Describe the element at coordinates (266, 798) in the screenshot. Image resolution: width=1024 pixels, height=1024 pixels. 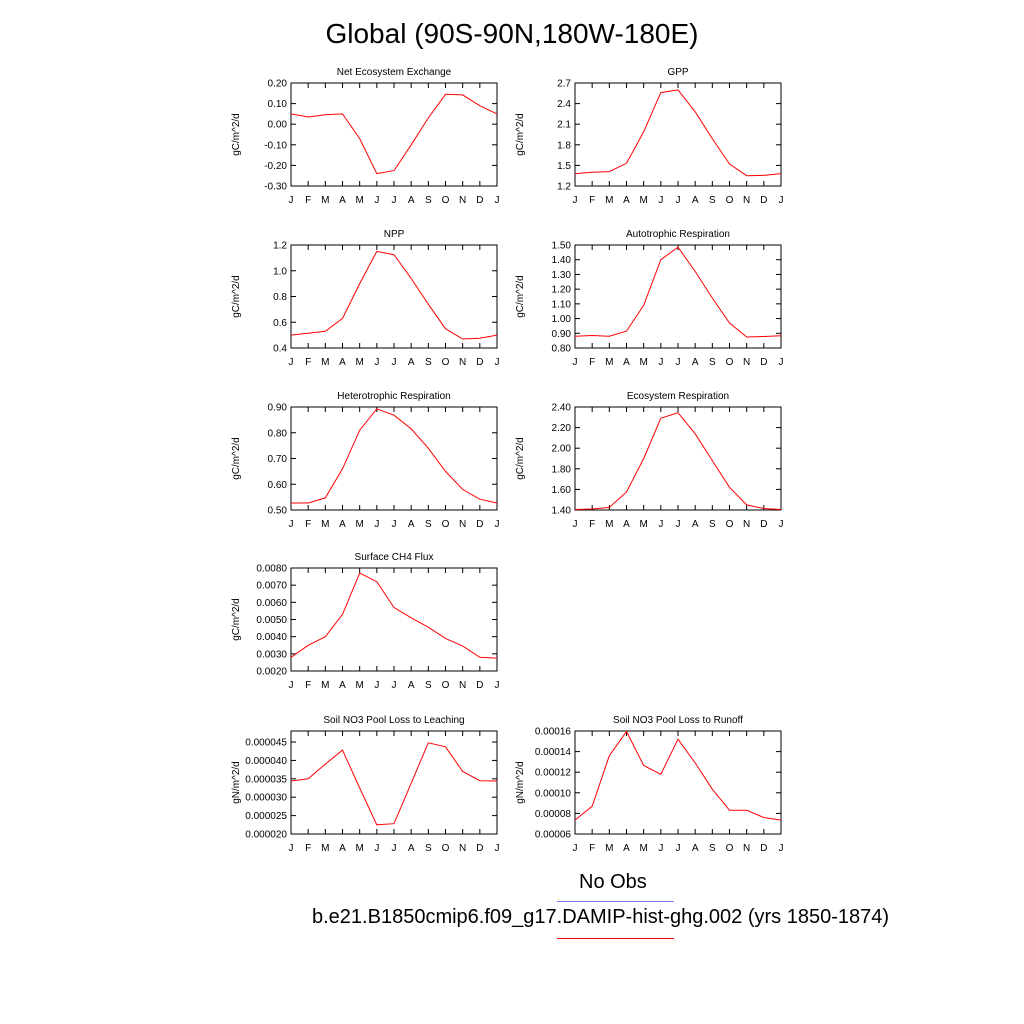
I see `y-tick-label: 0.000030` at that location.